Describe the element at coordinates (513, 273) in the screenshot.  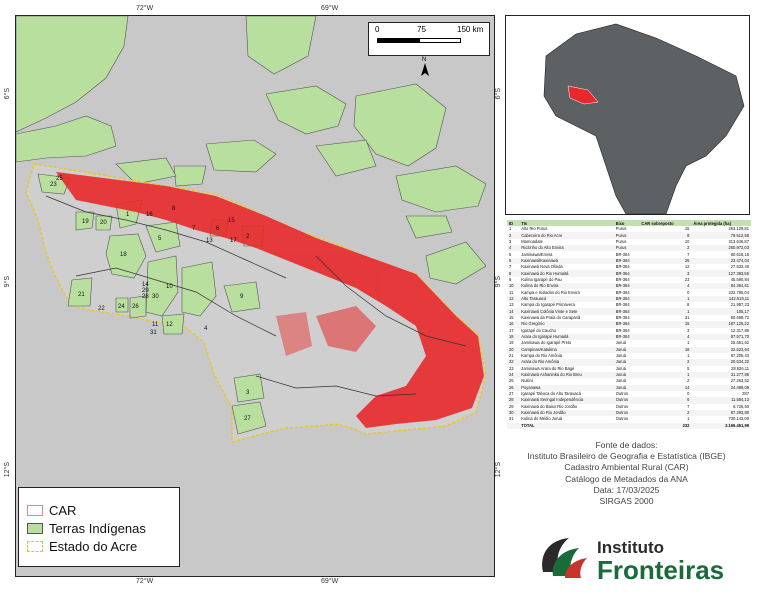
I see `table-cell: 8` at that location.